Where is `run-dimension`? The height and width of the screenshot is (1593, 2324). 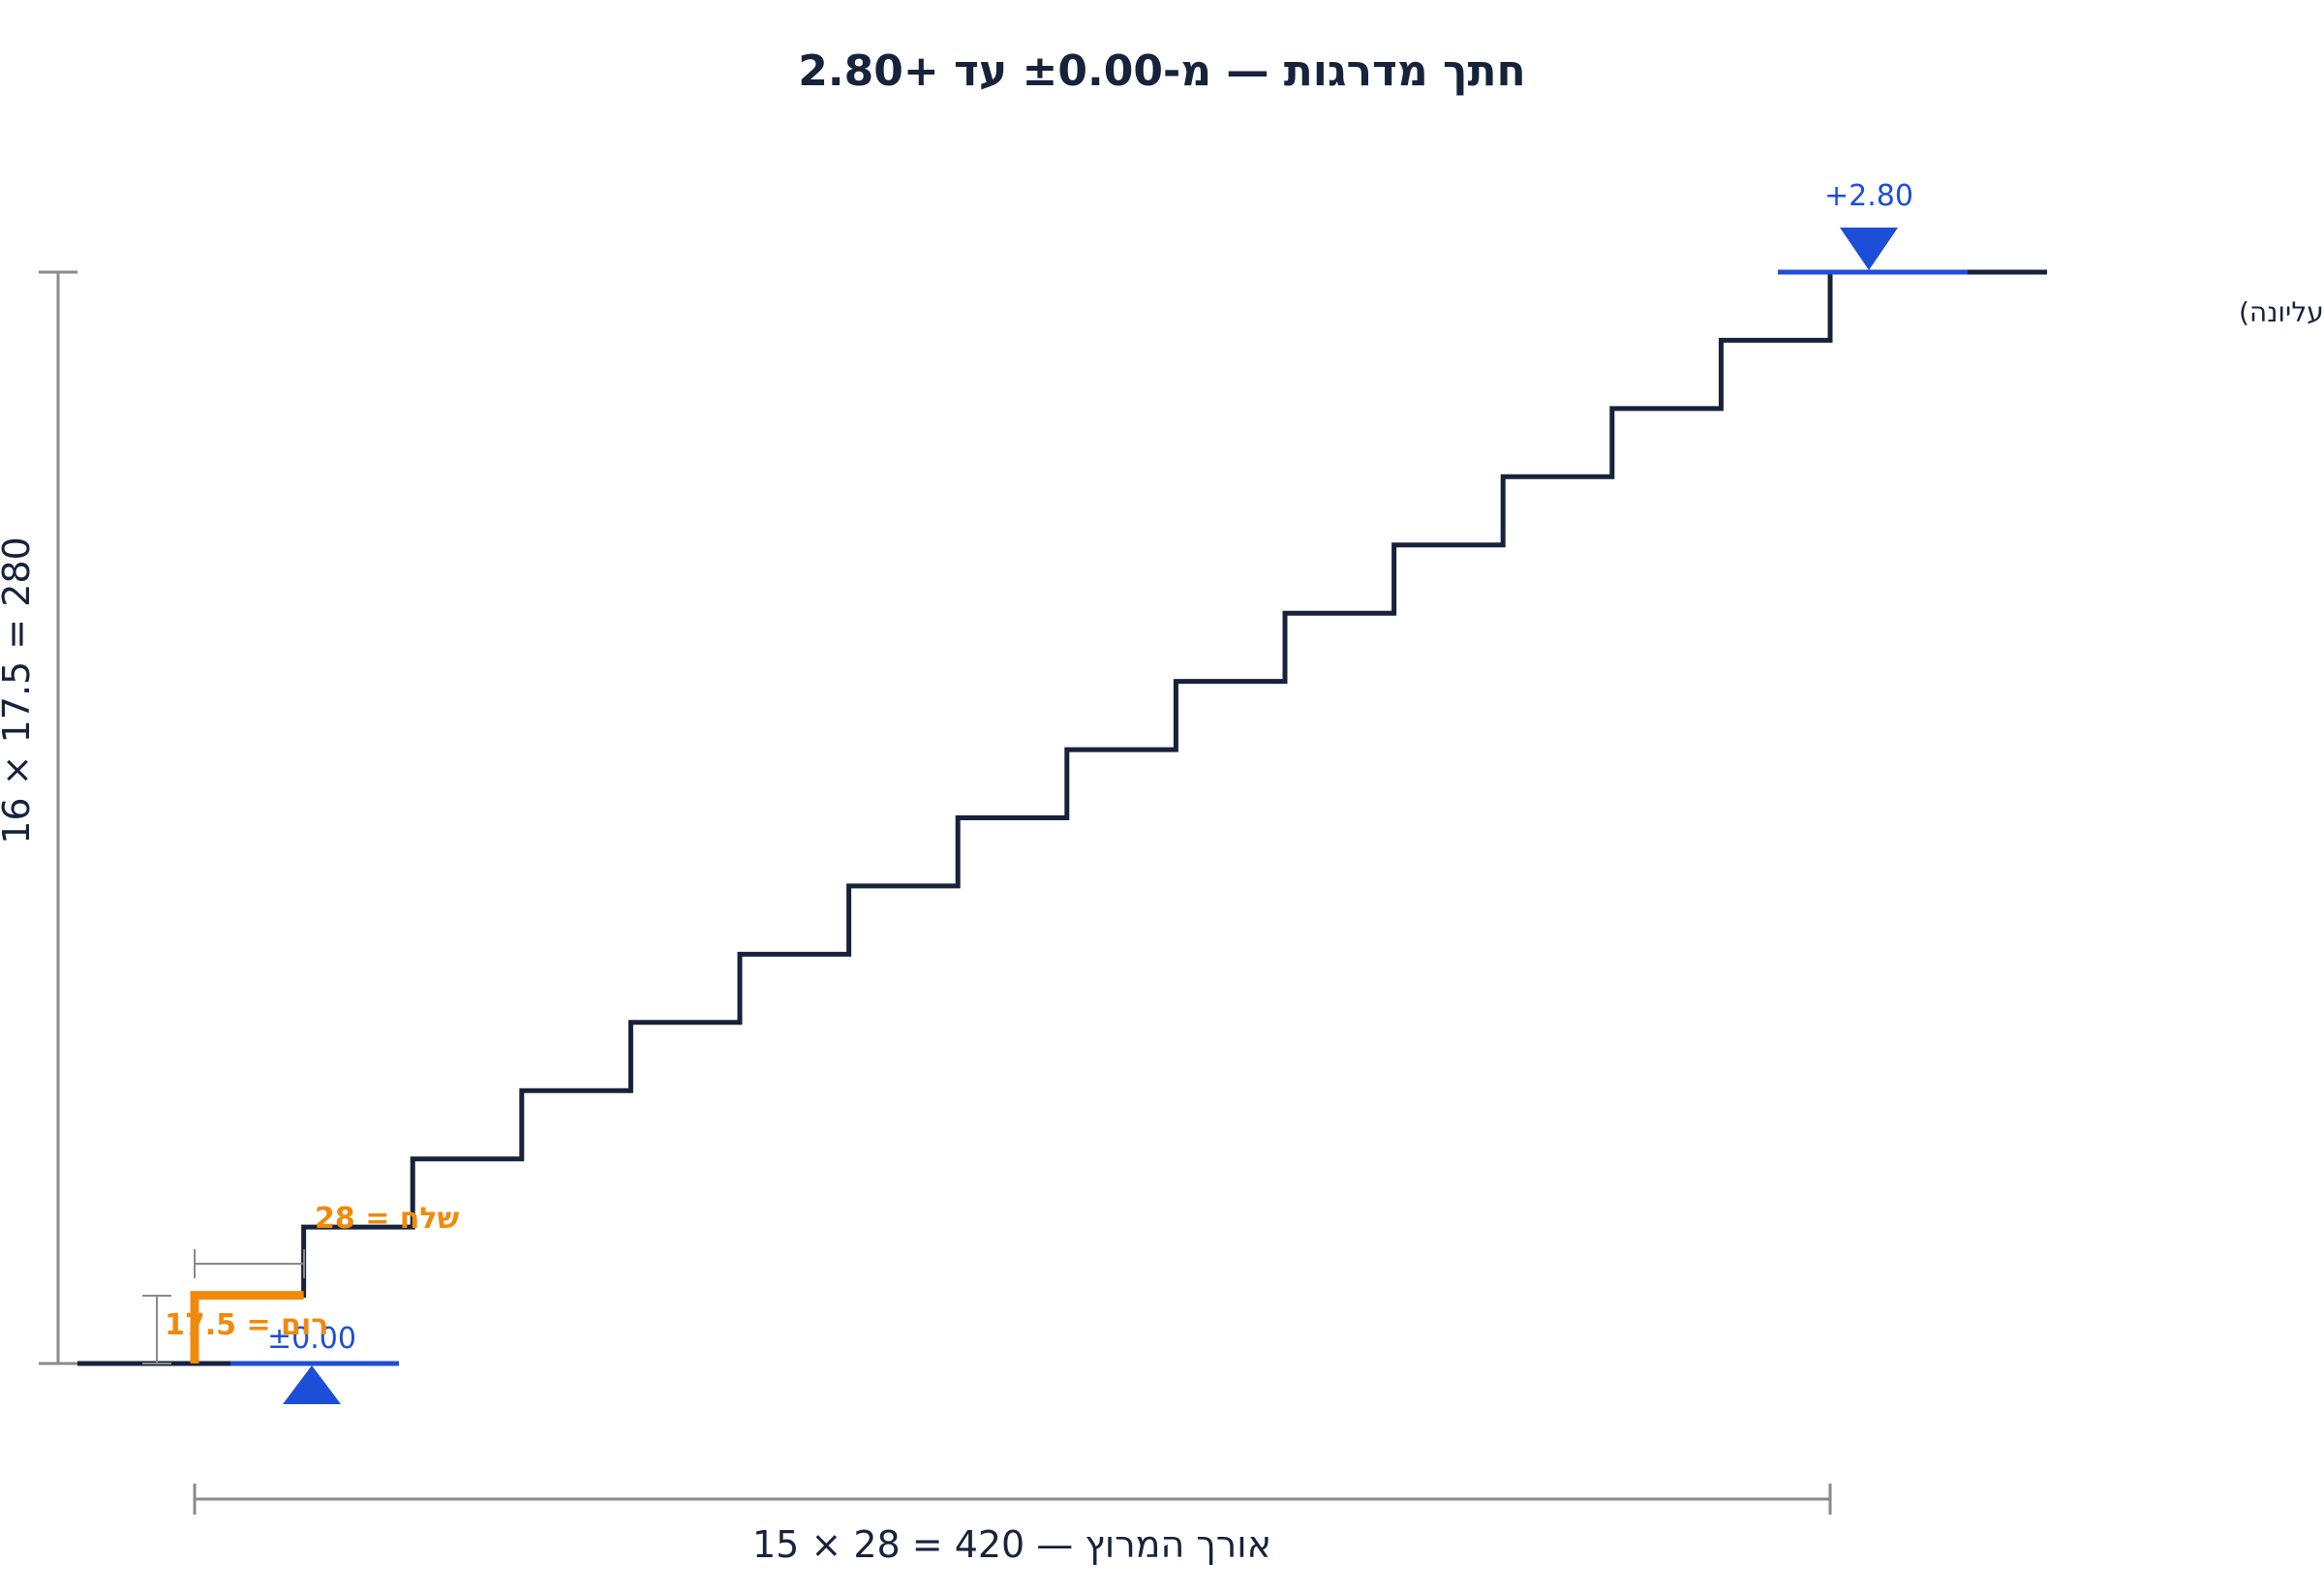 run-dimension is located at coordinates (1013, 1499).